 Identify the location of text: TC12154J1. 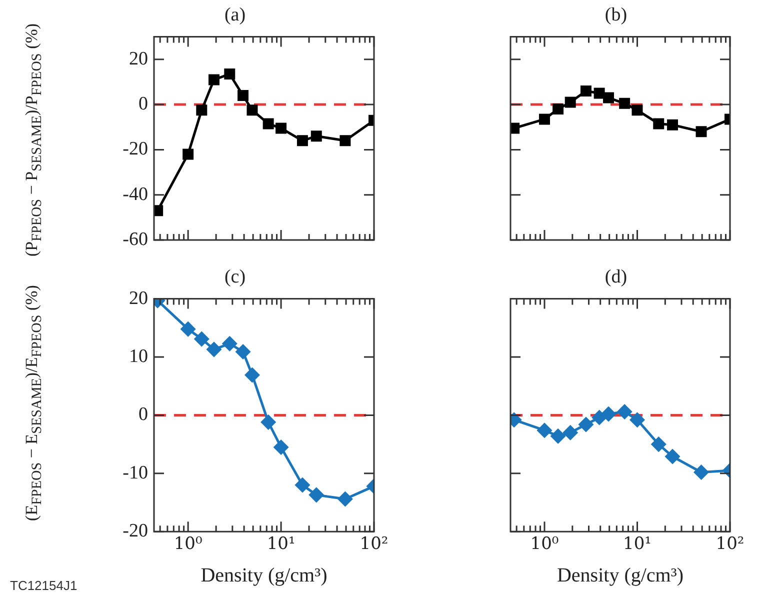
(44, 585).